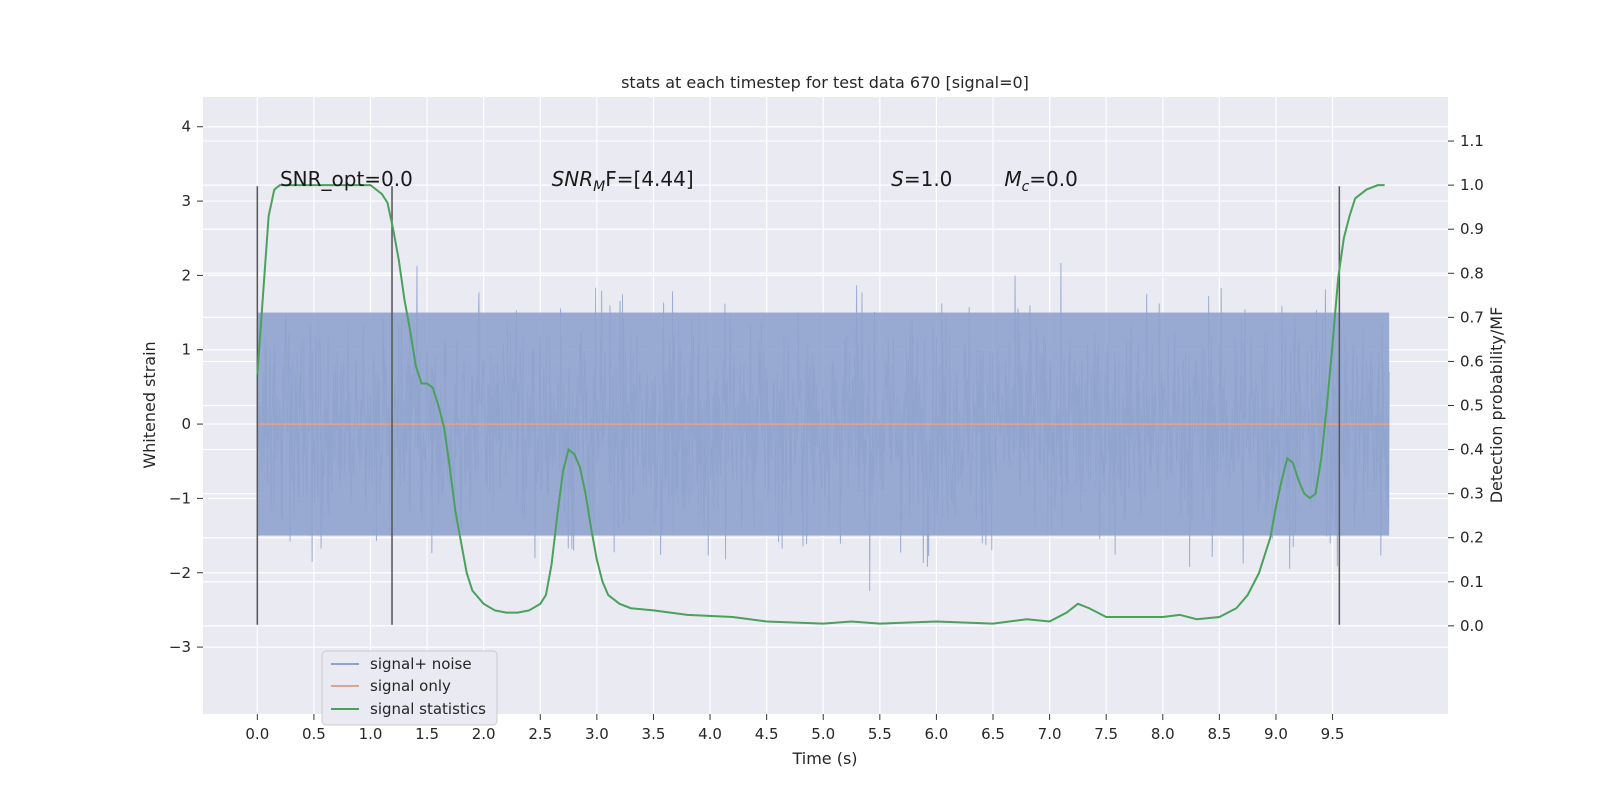 The image size is (1600, 804). What do you see at coordinates (1472, 450) in the screenshot?
I see `y-right-tick-label: 0.4` at bounding box center [1472, 450].